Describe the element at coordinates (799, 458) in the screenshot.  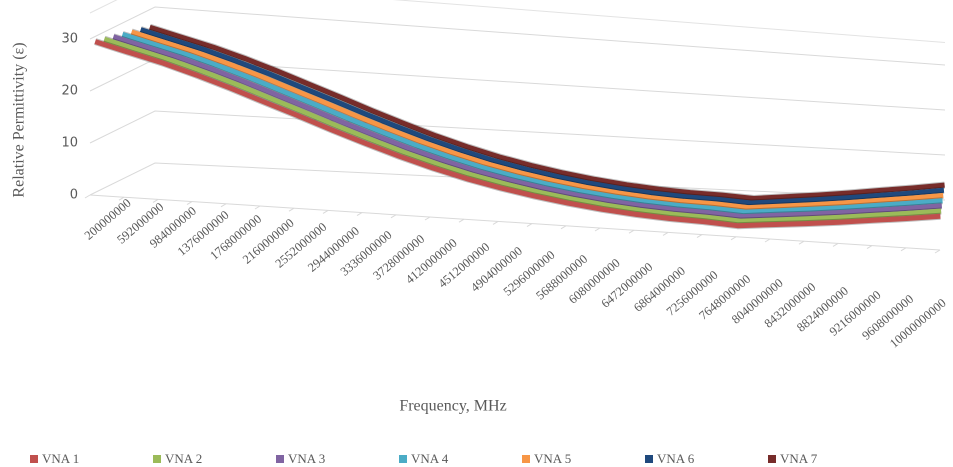
I see `legend-label: VNA 7` at that location.